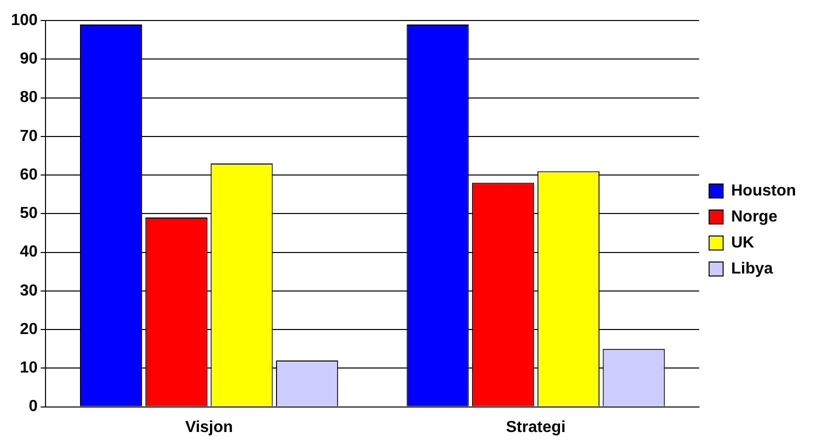 The image size is (824, 448). I want to click on y-tick-label: 0, so click(33, 407).